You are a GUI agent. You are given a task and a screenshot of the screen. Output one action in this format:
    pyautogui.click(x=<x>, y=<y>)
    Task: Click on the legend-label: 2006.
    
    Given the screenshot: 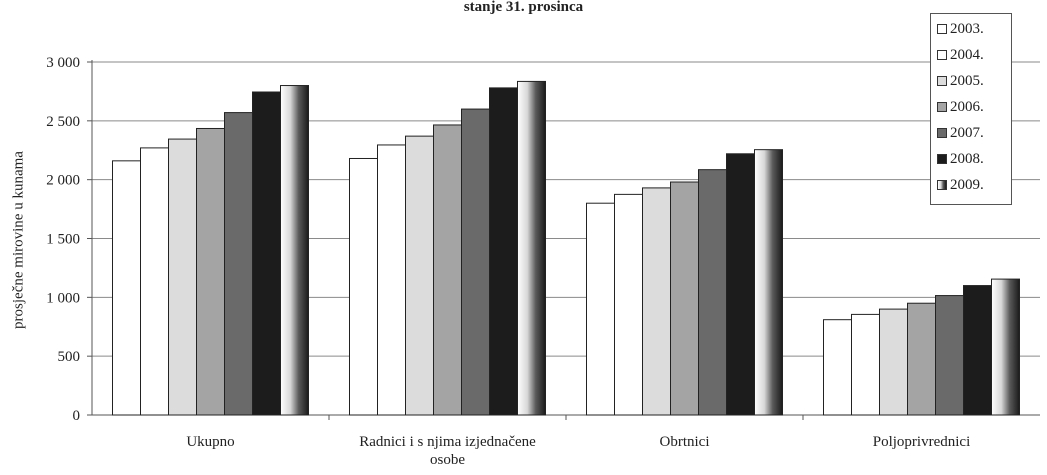 What is the action you would take?
    pyautogui.click(x=967, y=106)
    